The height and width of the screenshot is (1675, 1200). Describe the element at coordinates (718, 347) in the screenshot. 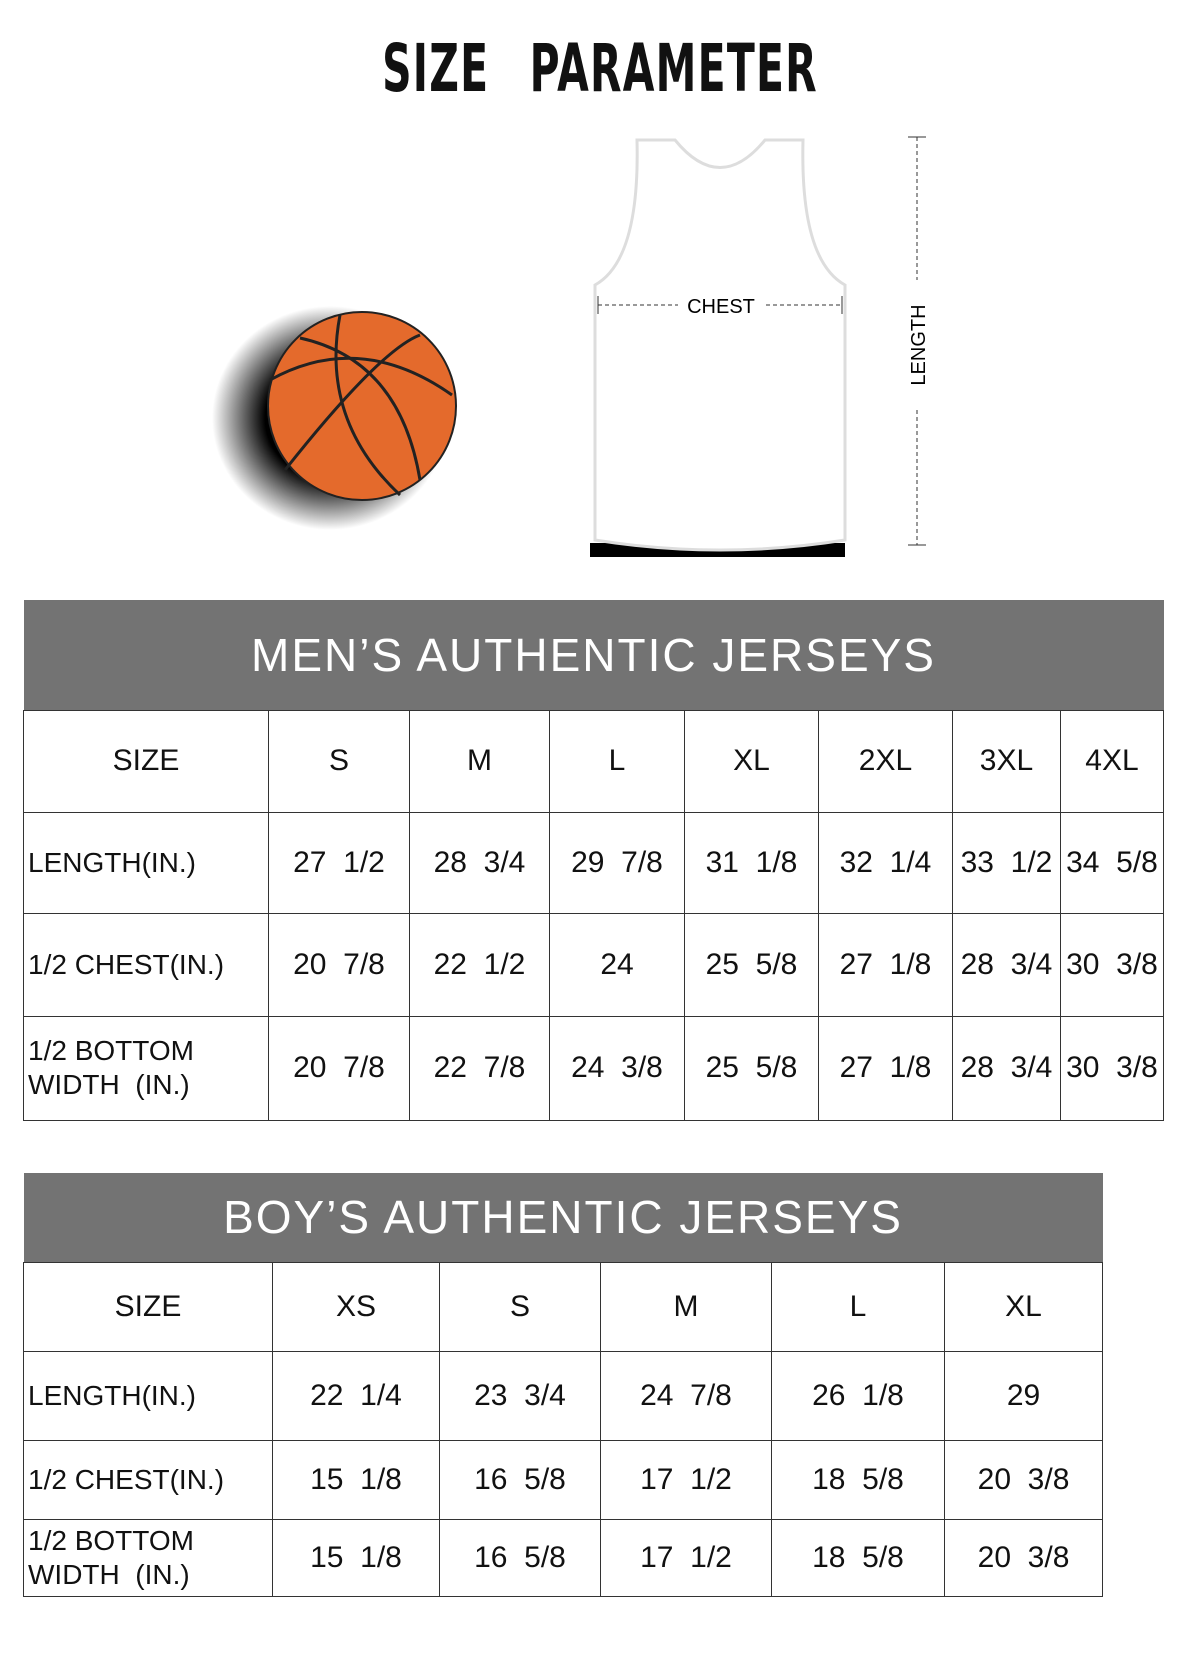

I see `jersey-icon` at that location.